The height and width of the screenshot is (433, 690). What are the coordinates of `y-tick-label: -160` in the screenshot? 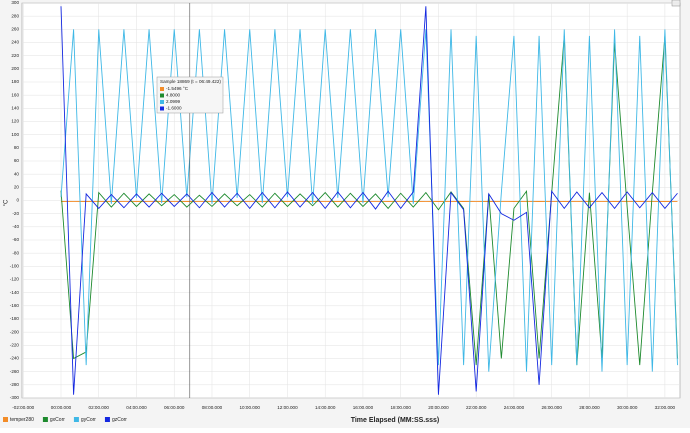 It's located at (15, 305).